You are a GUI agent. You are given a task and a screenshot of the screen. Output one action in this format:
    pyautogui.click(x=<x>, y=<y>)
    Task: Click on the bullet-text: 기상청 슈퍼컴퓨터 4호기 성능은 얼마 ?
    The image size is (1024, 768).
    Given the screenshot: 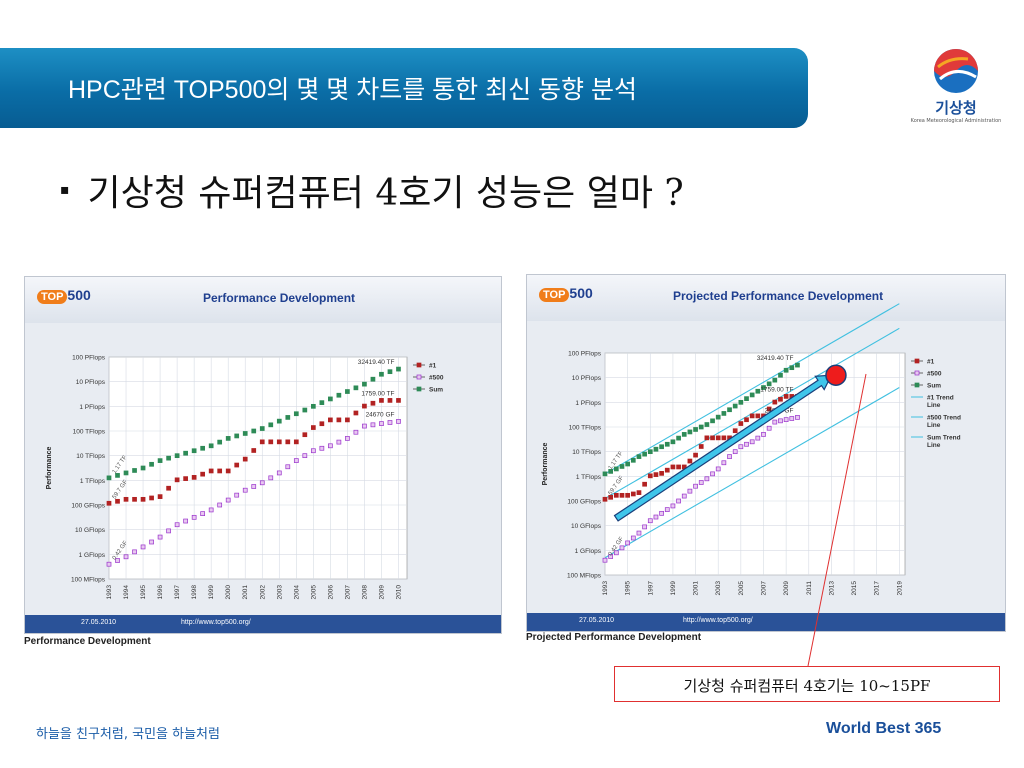 What is the action you would take?
    pyautogui.click(x=385, y=193)
    